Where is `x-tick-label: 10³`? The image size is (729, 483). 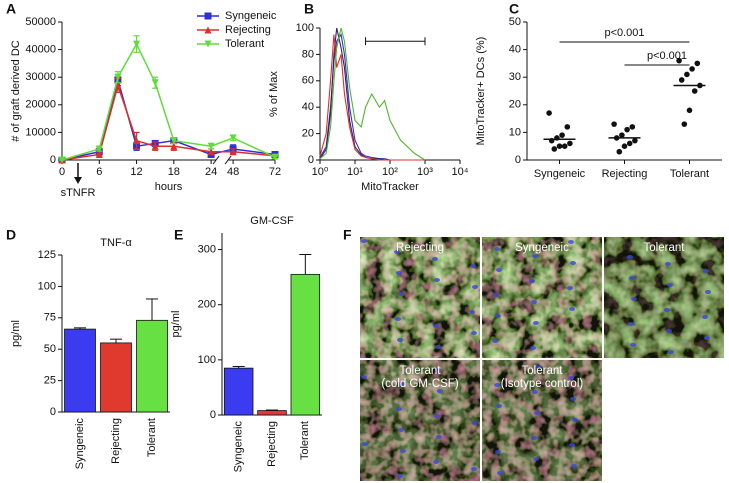
x-tick-label: 10³ is located at coordinates (425, 172).